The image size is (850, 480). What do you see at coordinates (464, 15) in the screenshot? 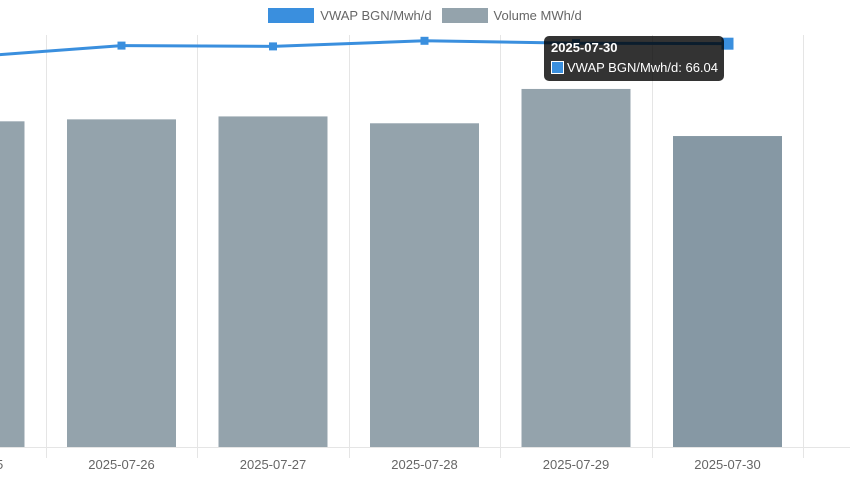
I see `legend-swatch-volume` at bounding box center [464, 15].